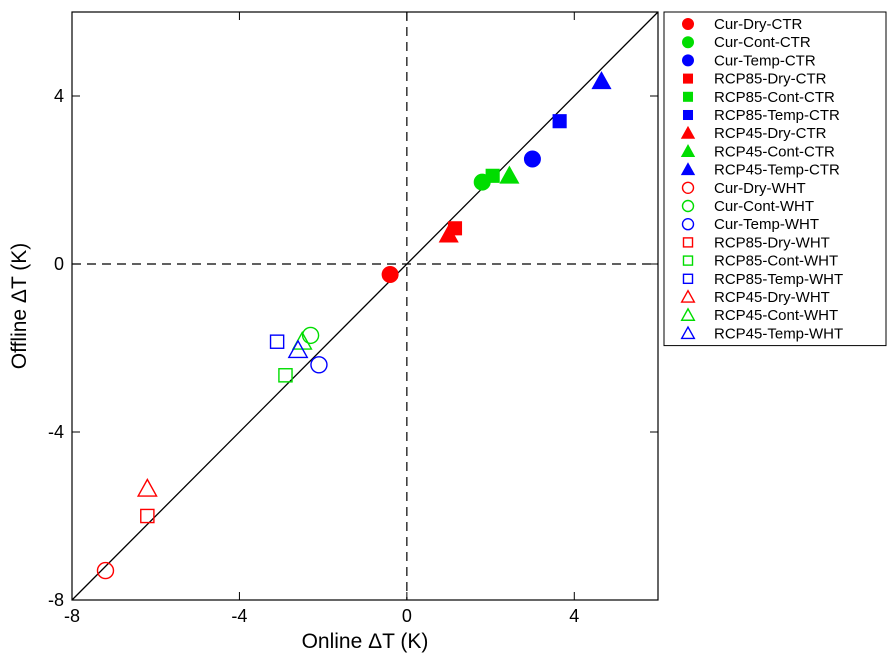 The image size is (889, 656). Describe the element at coordinates (774, 97) in the screenshot. I see `legend-label: RCP85-Cont-CTR` at that location.